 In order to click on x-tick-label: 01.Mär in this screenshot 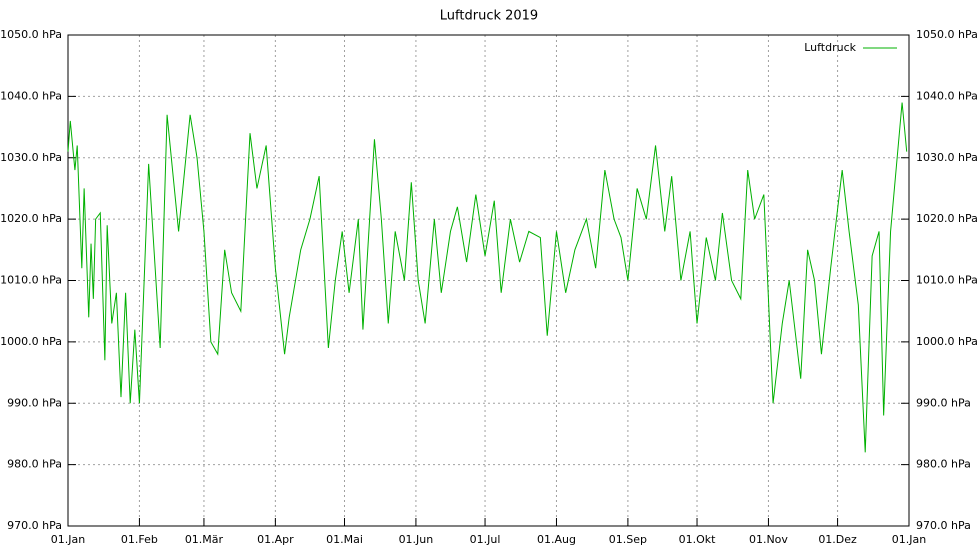, I will do `click(204, 539)`.